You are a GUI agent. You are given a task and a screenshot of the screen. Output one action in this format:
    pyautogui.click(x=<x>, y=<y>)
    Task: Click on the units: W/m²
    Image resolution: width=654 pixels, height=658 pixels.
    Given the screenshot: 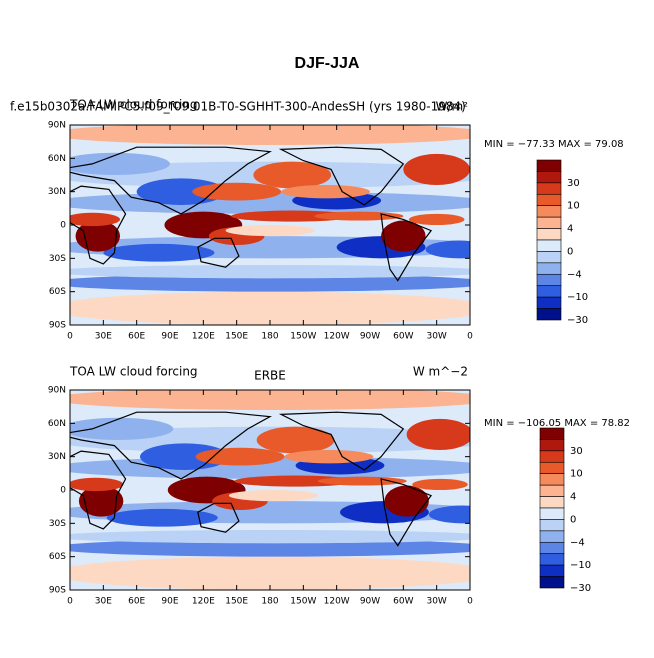 What is the action you would take?
    pyautogui.click(x=452, y=107)
    